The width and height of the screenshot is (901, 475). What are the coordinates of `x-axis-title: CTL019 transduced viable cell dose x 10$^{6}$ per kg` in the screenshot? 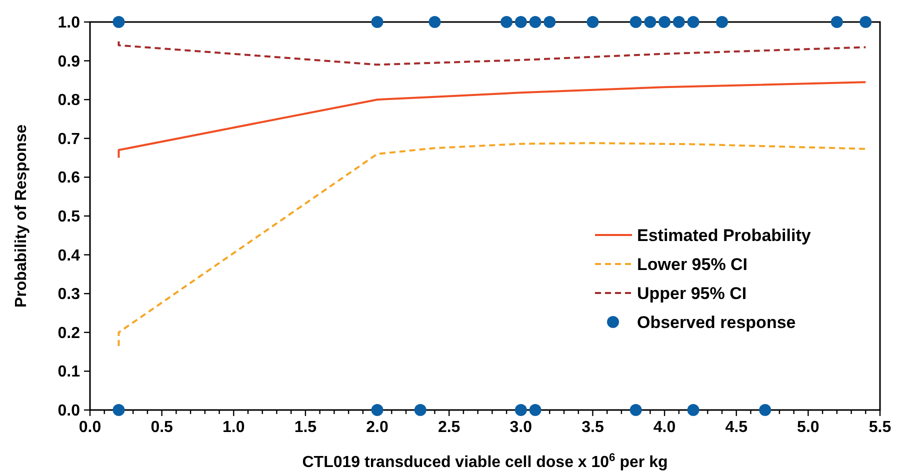 It's located at (485, 461).